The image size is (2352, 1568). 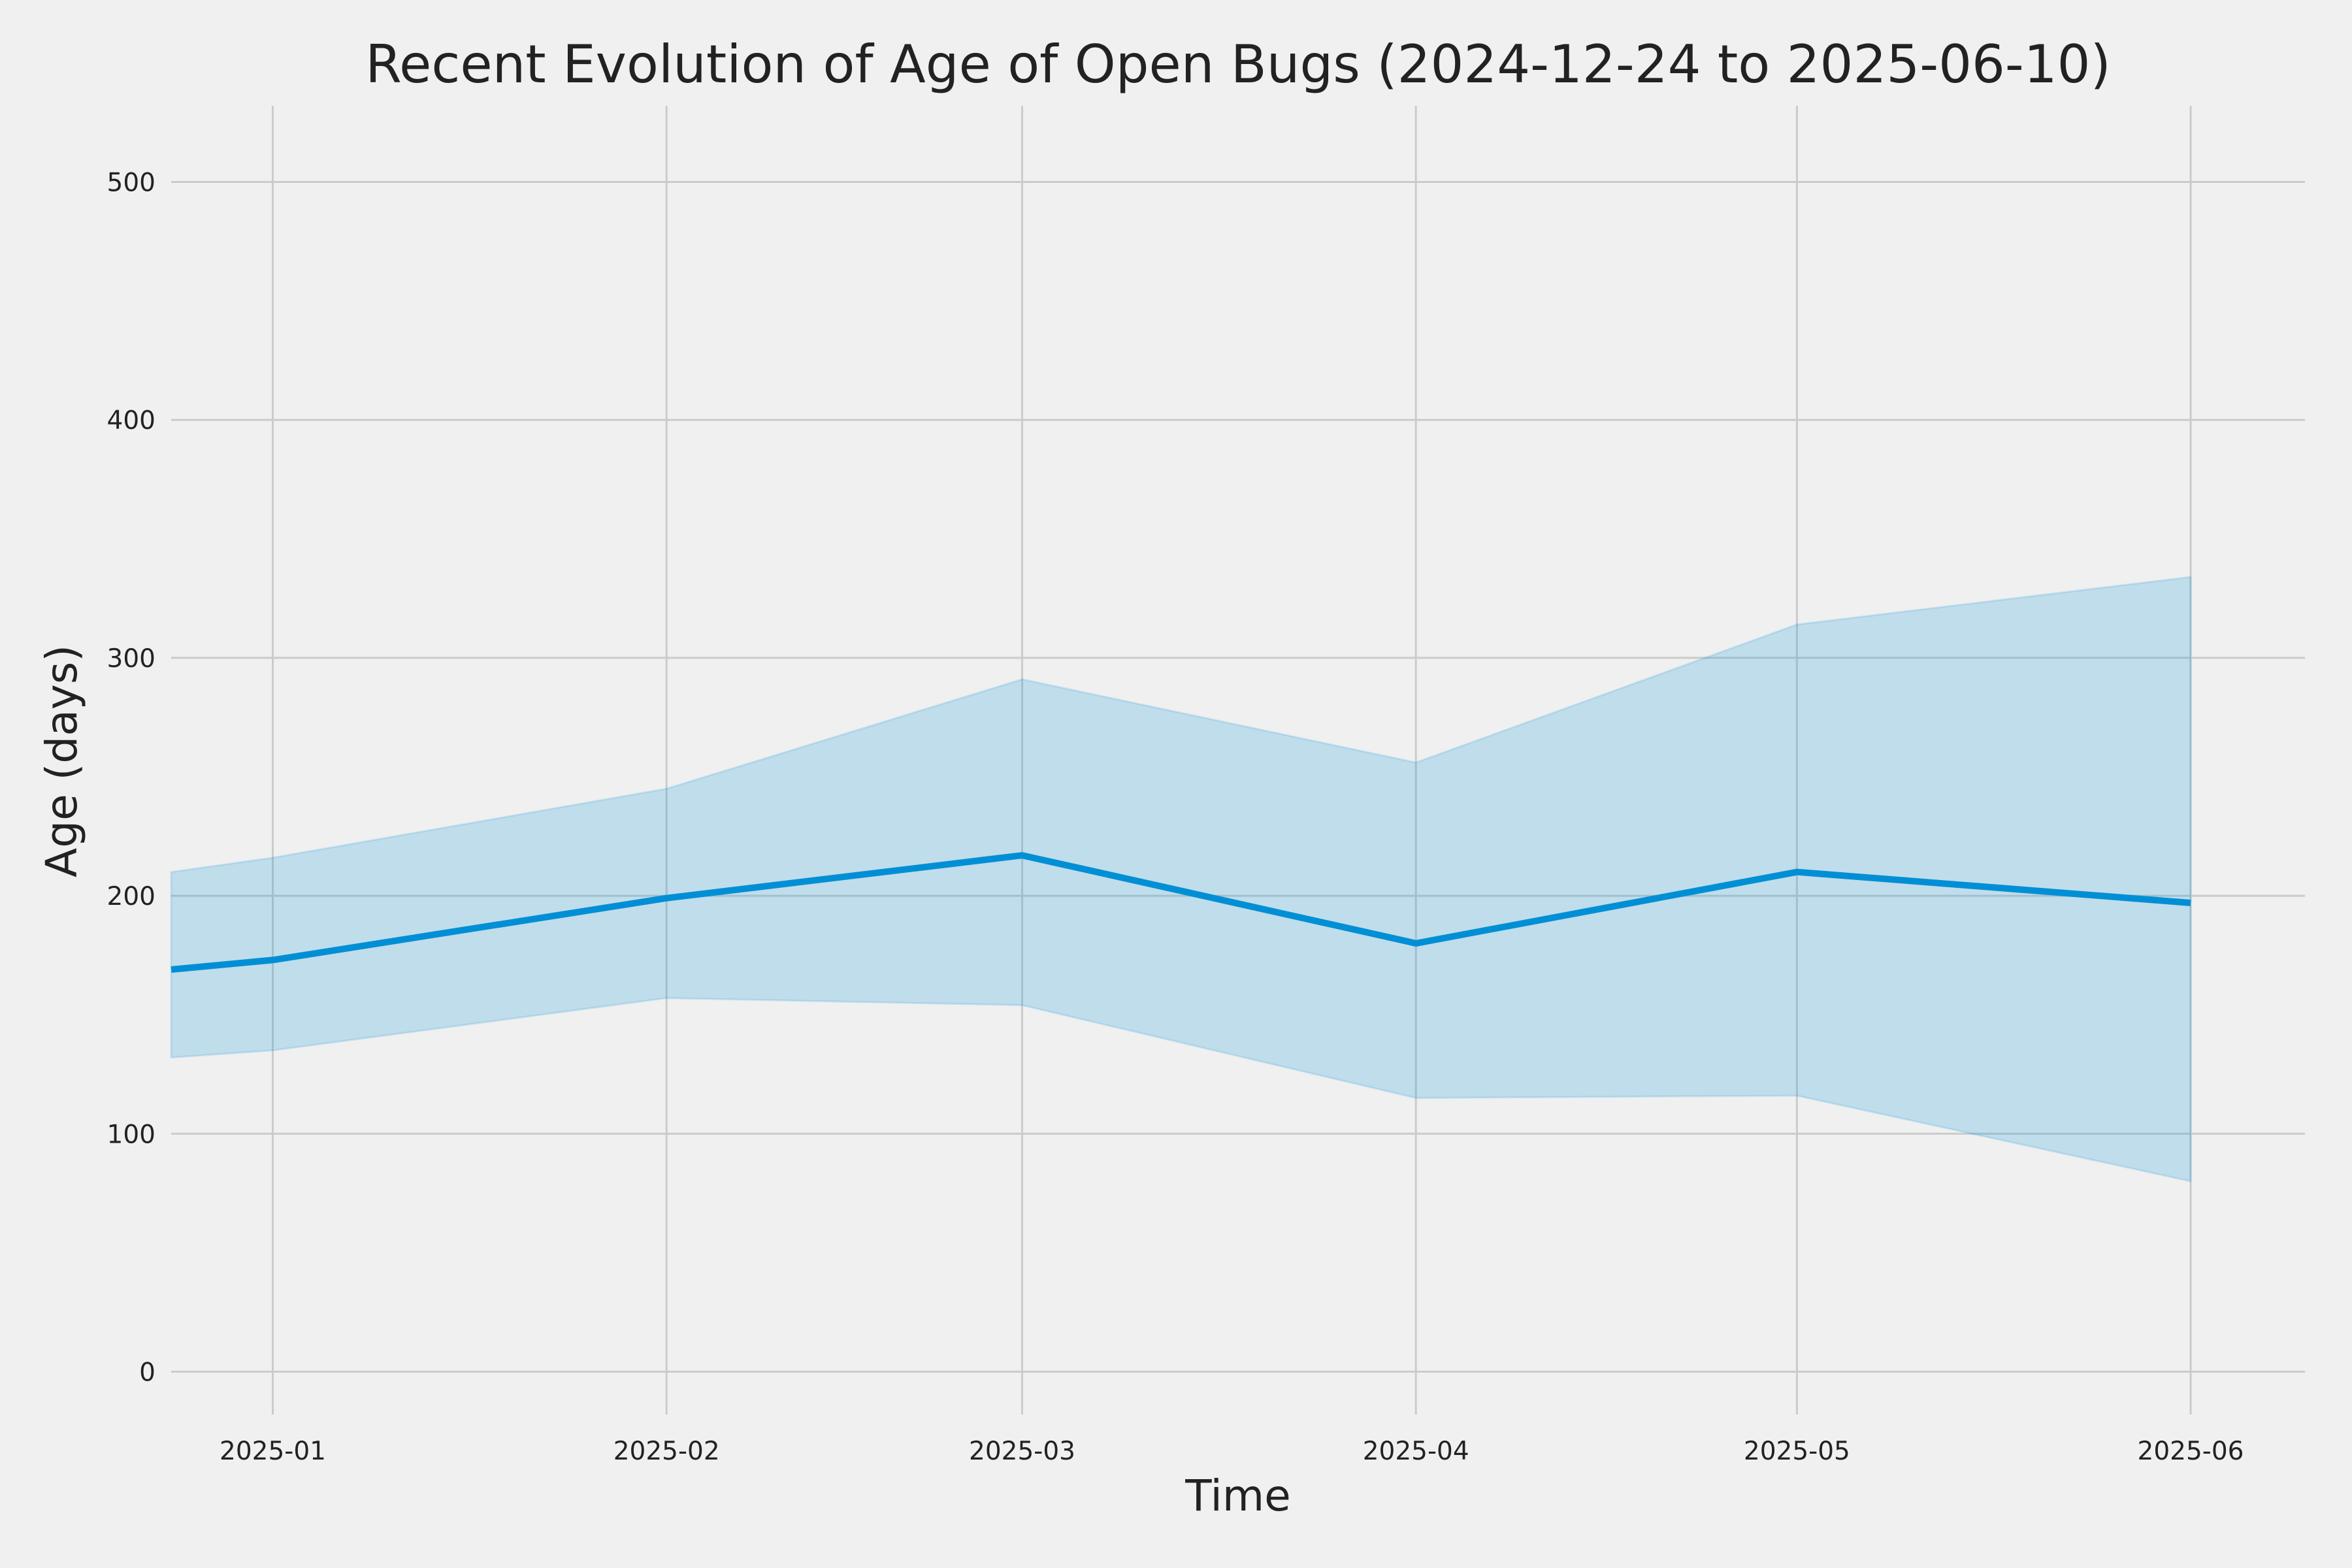 I want to click on series-line, so click(x=1181, y=912).